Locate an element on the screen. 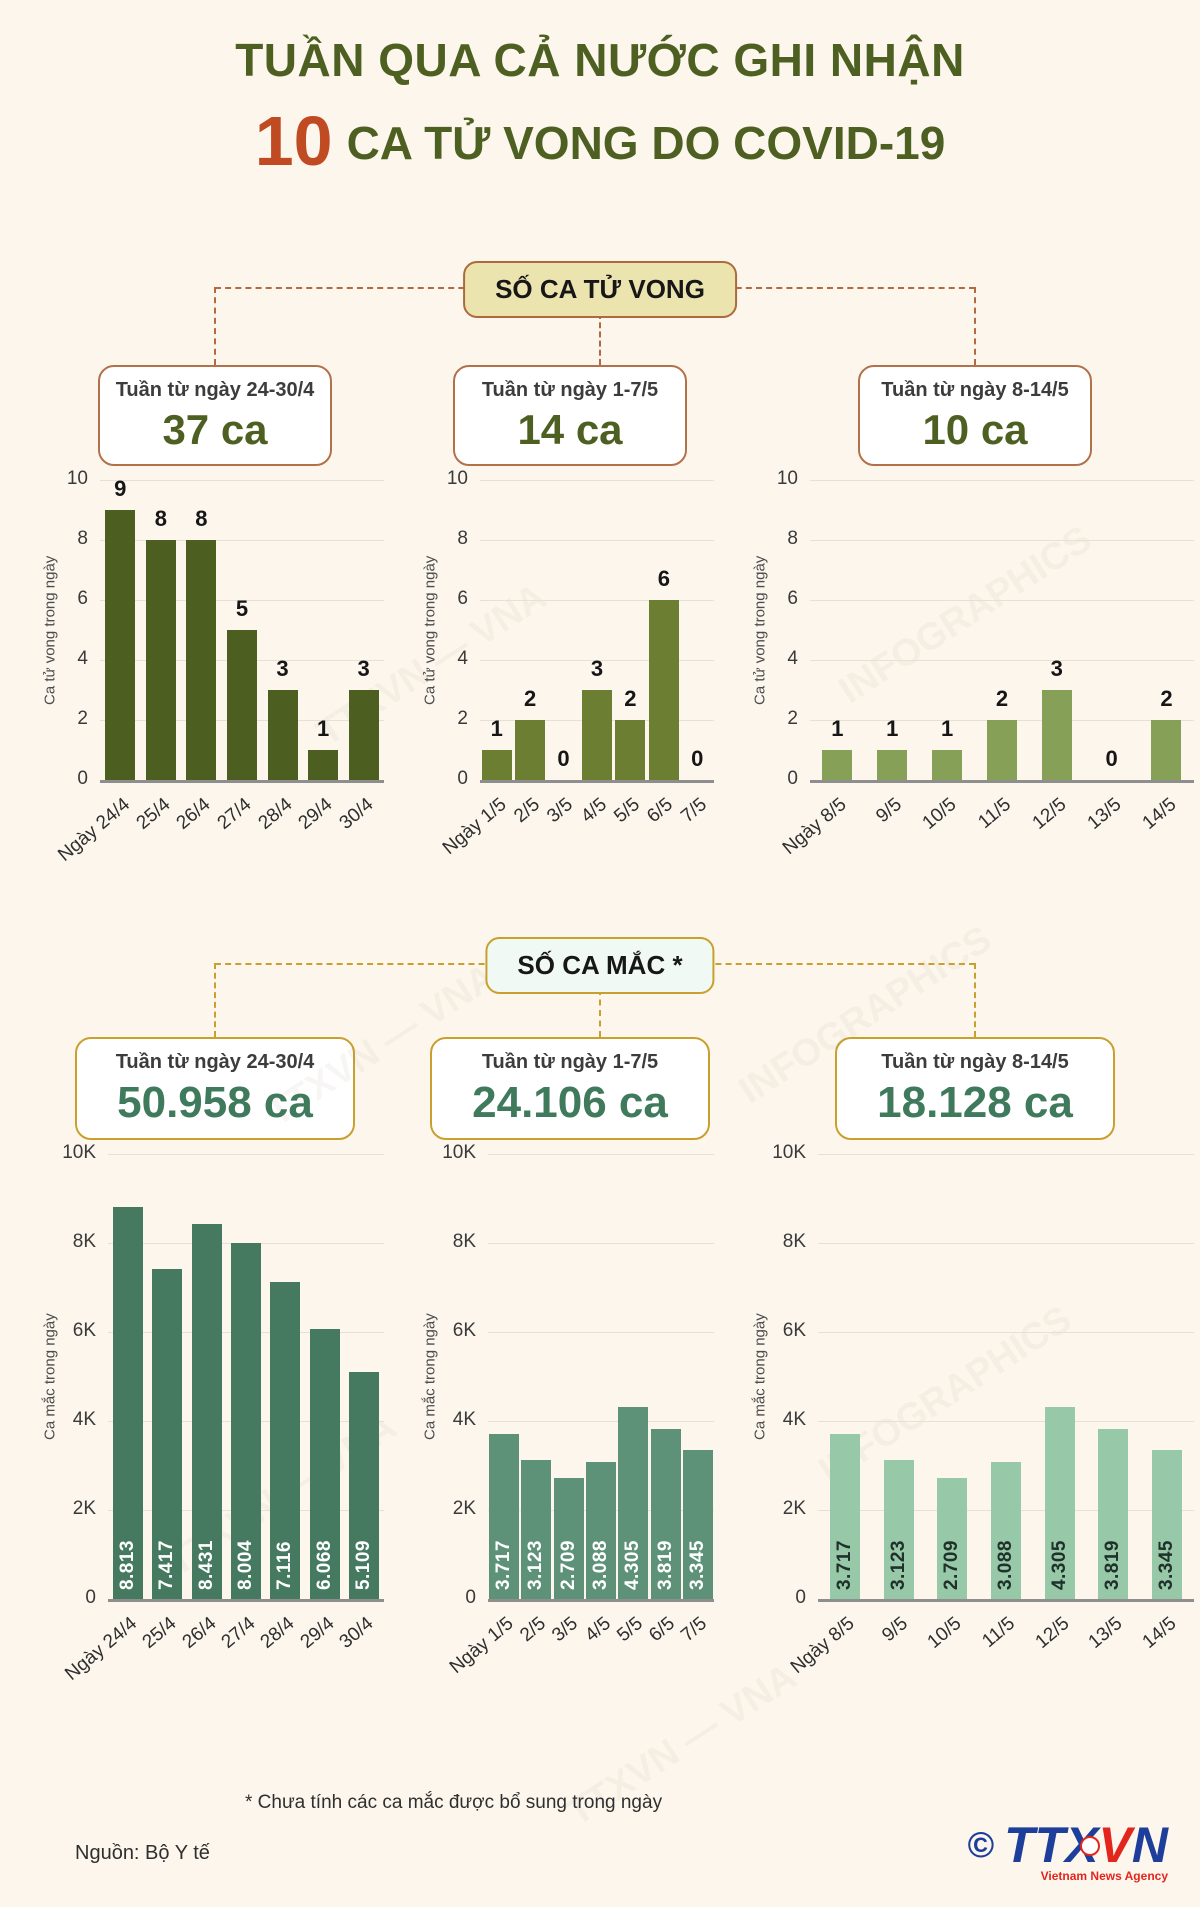  bar-slot: 2 14/5 is located at coordinates (1160, 657).